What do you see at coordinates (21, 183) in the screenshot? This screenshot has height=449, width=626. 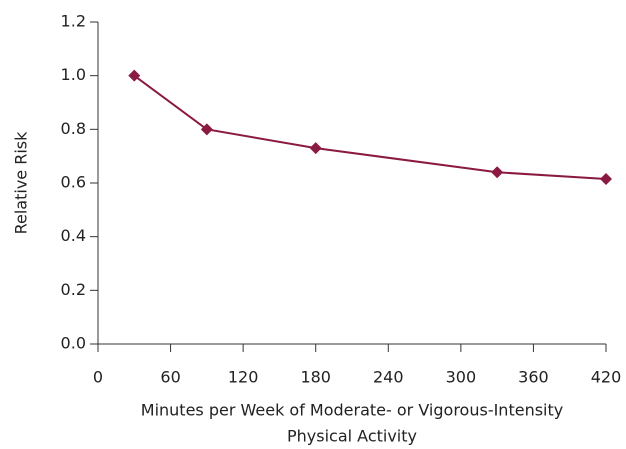 I see `y-axis-label: Relative Risk` at bounding box center [21, 183].